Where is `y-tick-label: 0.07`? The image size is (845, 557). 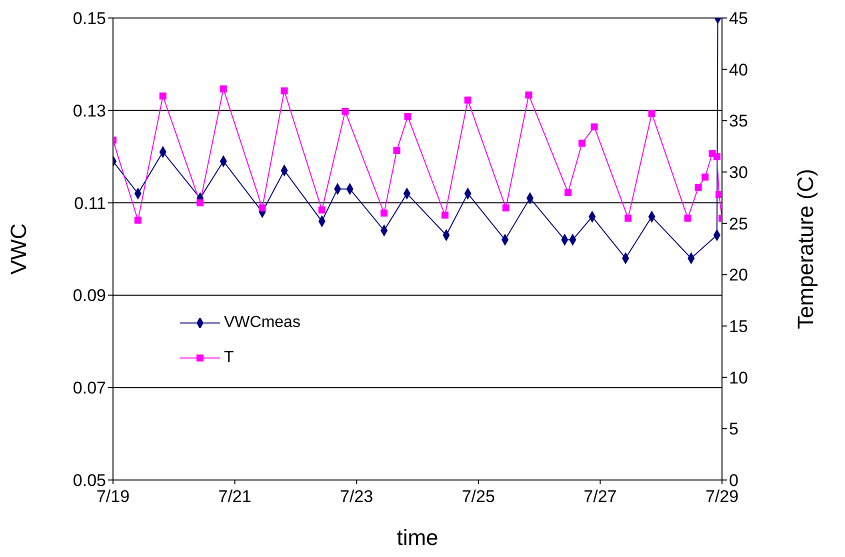 y-tick-label: 0.07 is located at coordinates (89, 388).